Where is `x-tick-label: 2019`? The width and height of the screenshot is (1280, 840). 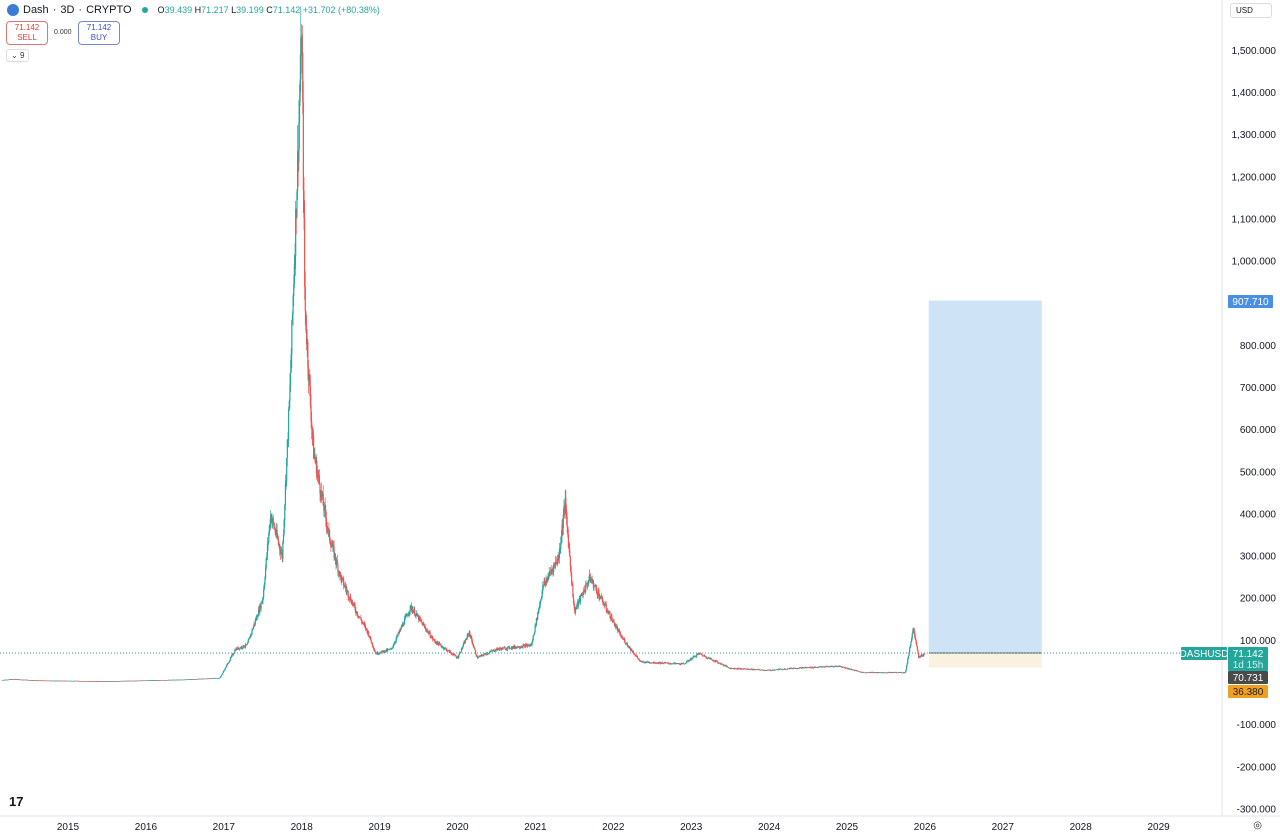
x-tick-label: 2019 is located at coordinates (379, 827).